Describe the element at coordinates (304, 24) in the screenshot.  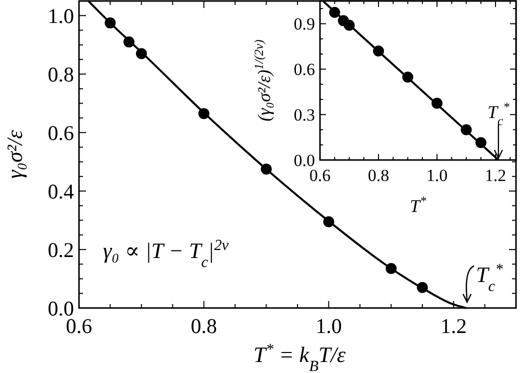
I see `y-tick-label: 0.9` at that location.